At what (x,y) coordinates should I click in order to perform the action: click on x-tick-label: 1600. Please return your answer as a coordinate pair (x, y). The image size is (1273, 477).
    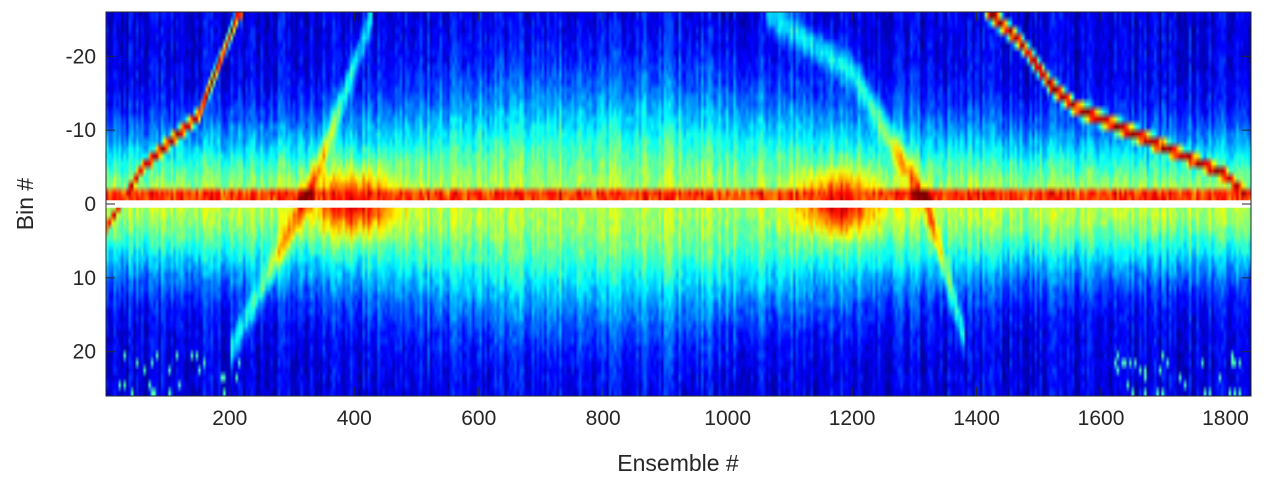
    Looking at the image, I should click on (1101, 418).